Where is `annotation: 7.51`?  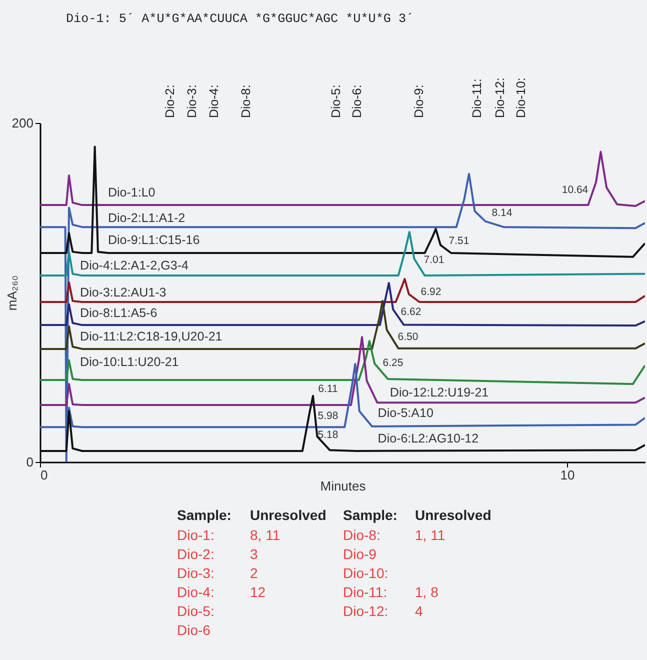 annotation: 7.51 is located at coordinates (459, 241).